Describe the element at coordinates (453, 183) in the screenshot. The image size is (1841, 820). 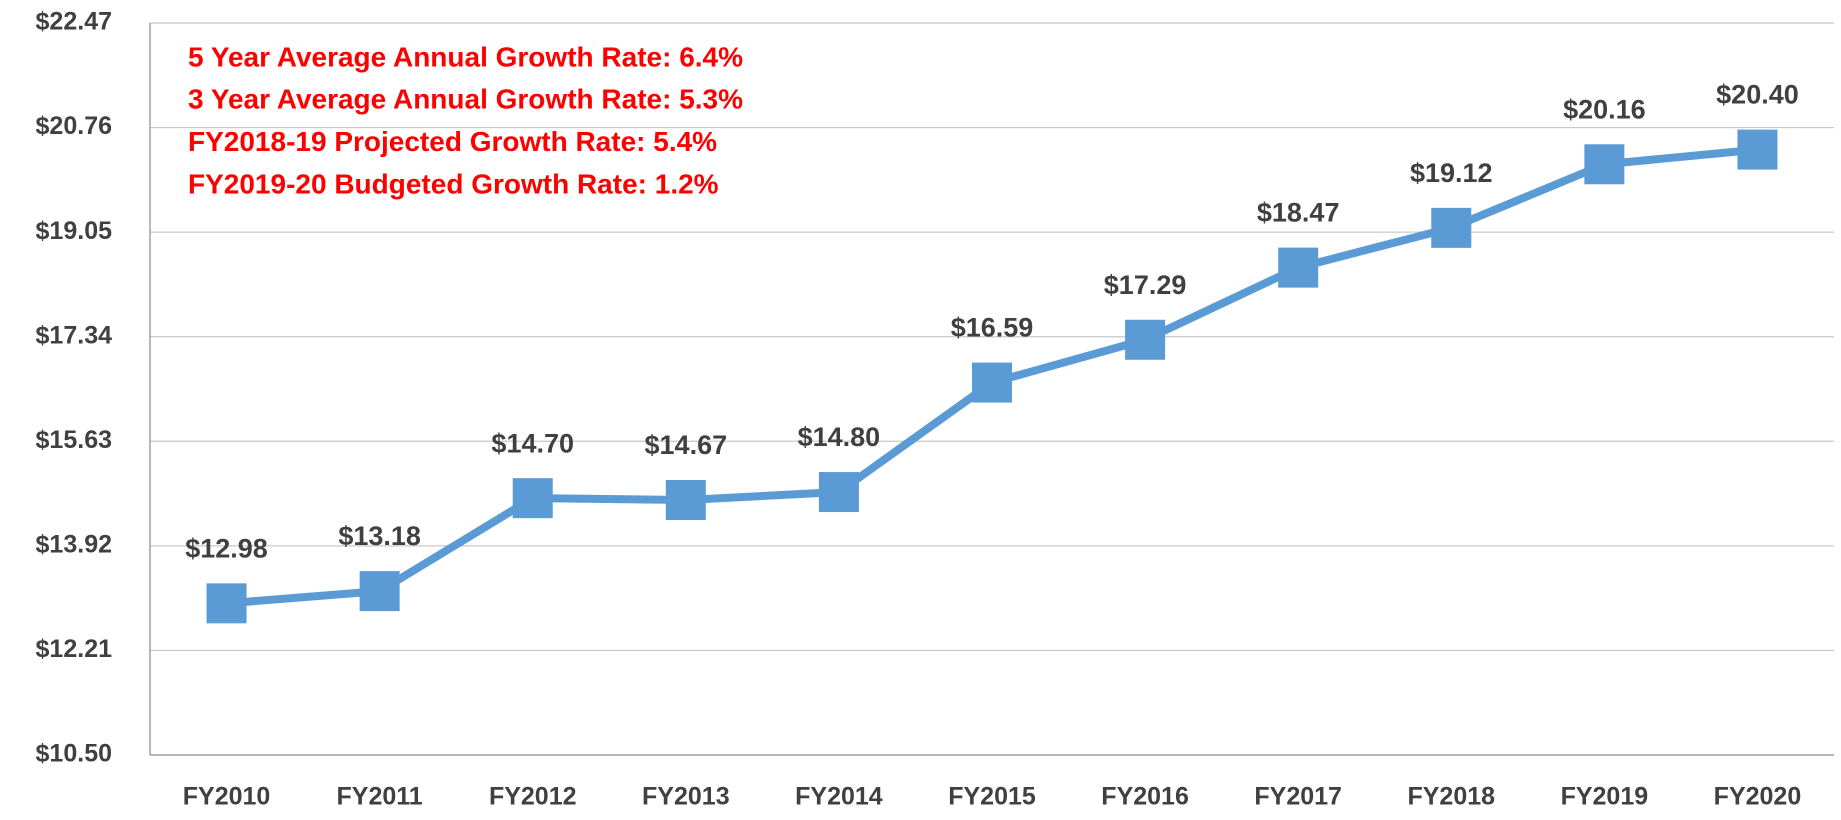
I see `annotation: FY2019-20 Budgeted Growth Rate: 1.2%` at that location.